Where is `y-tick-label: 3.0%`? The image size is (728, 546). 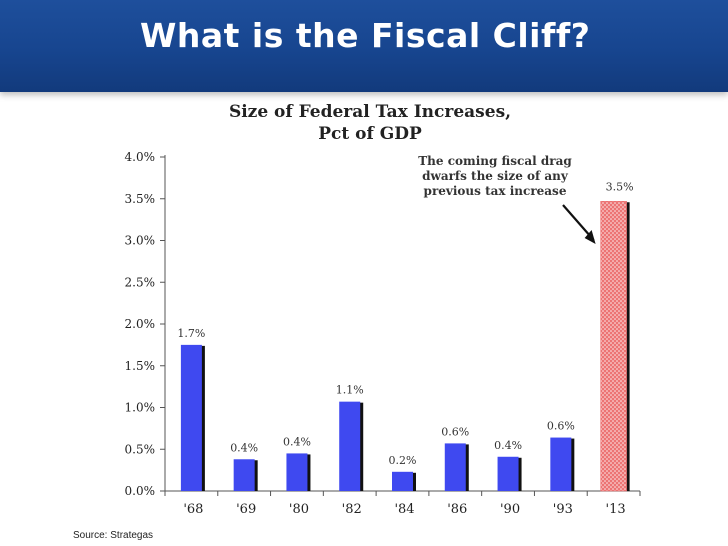
y-tick-label: 3.0% is located at coordinates (140, 241).